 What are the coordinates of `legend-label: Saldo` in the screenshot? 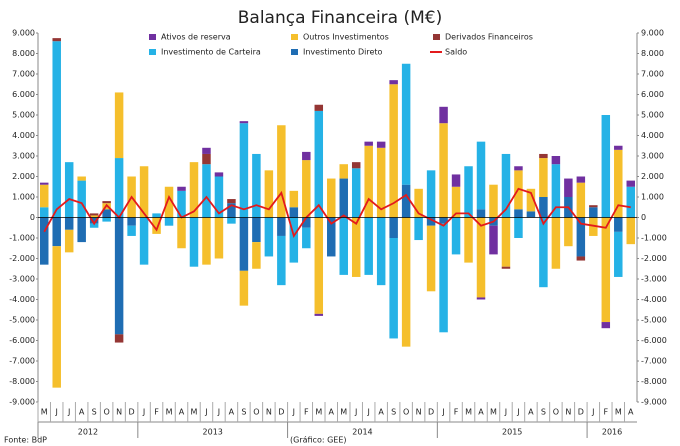 It's located at (456, 52).